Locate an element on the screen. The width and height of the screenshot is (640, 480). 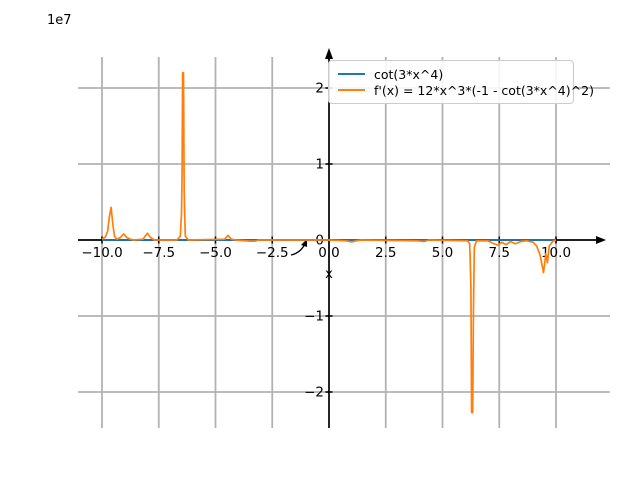
x-tick-label: −5.0 is located at coordinates (215, 253).